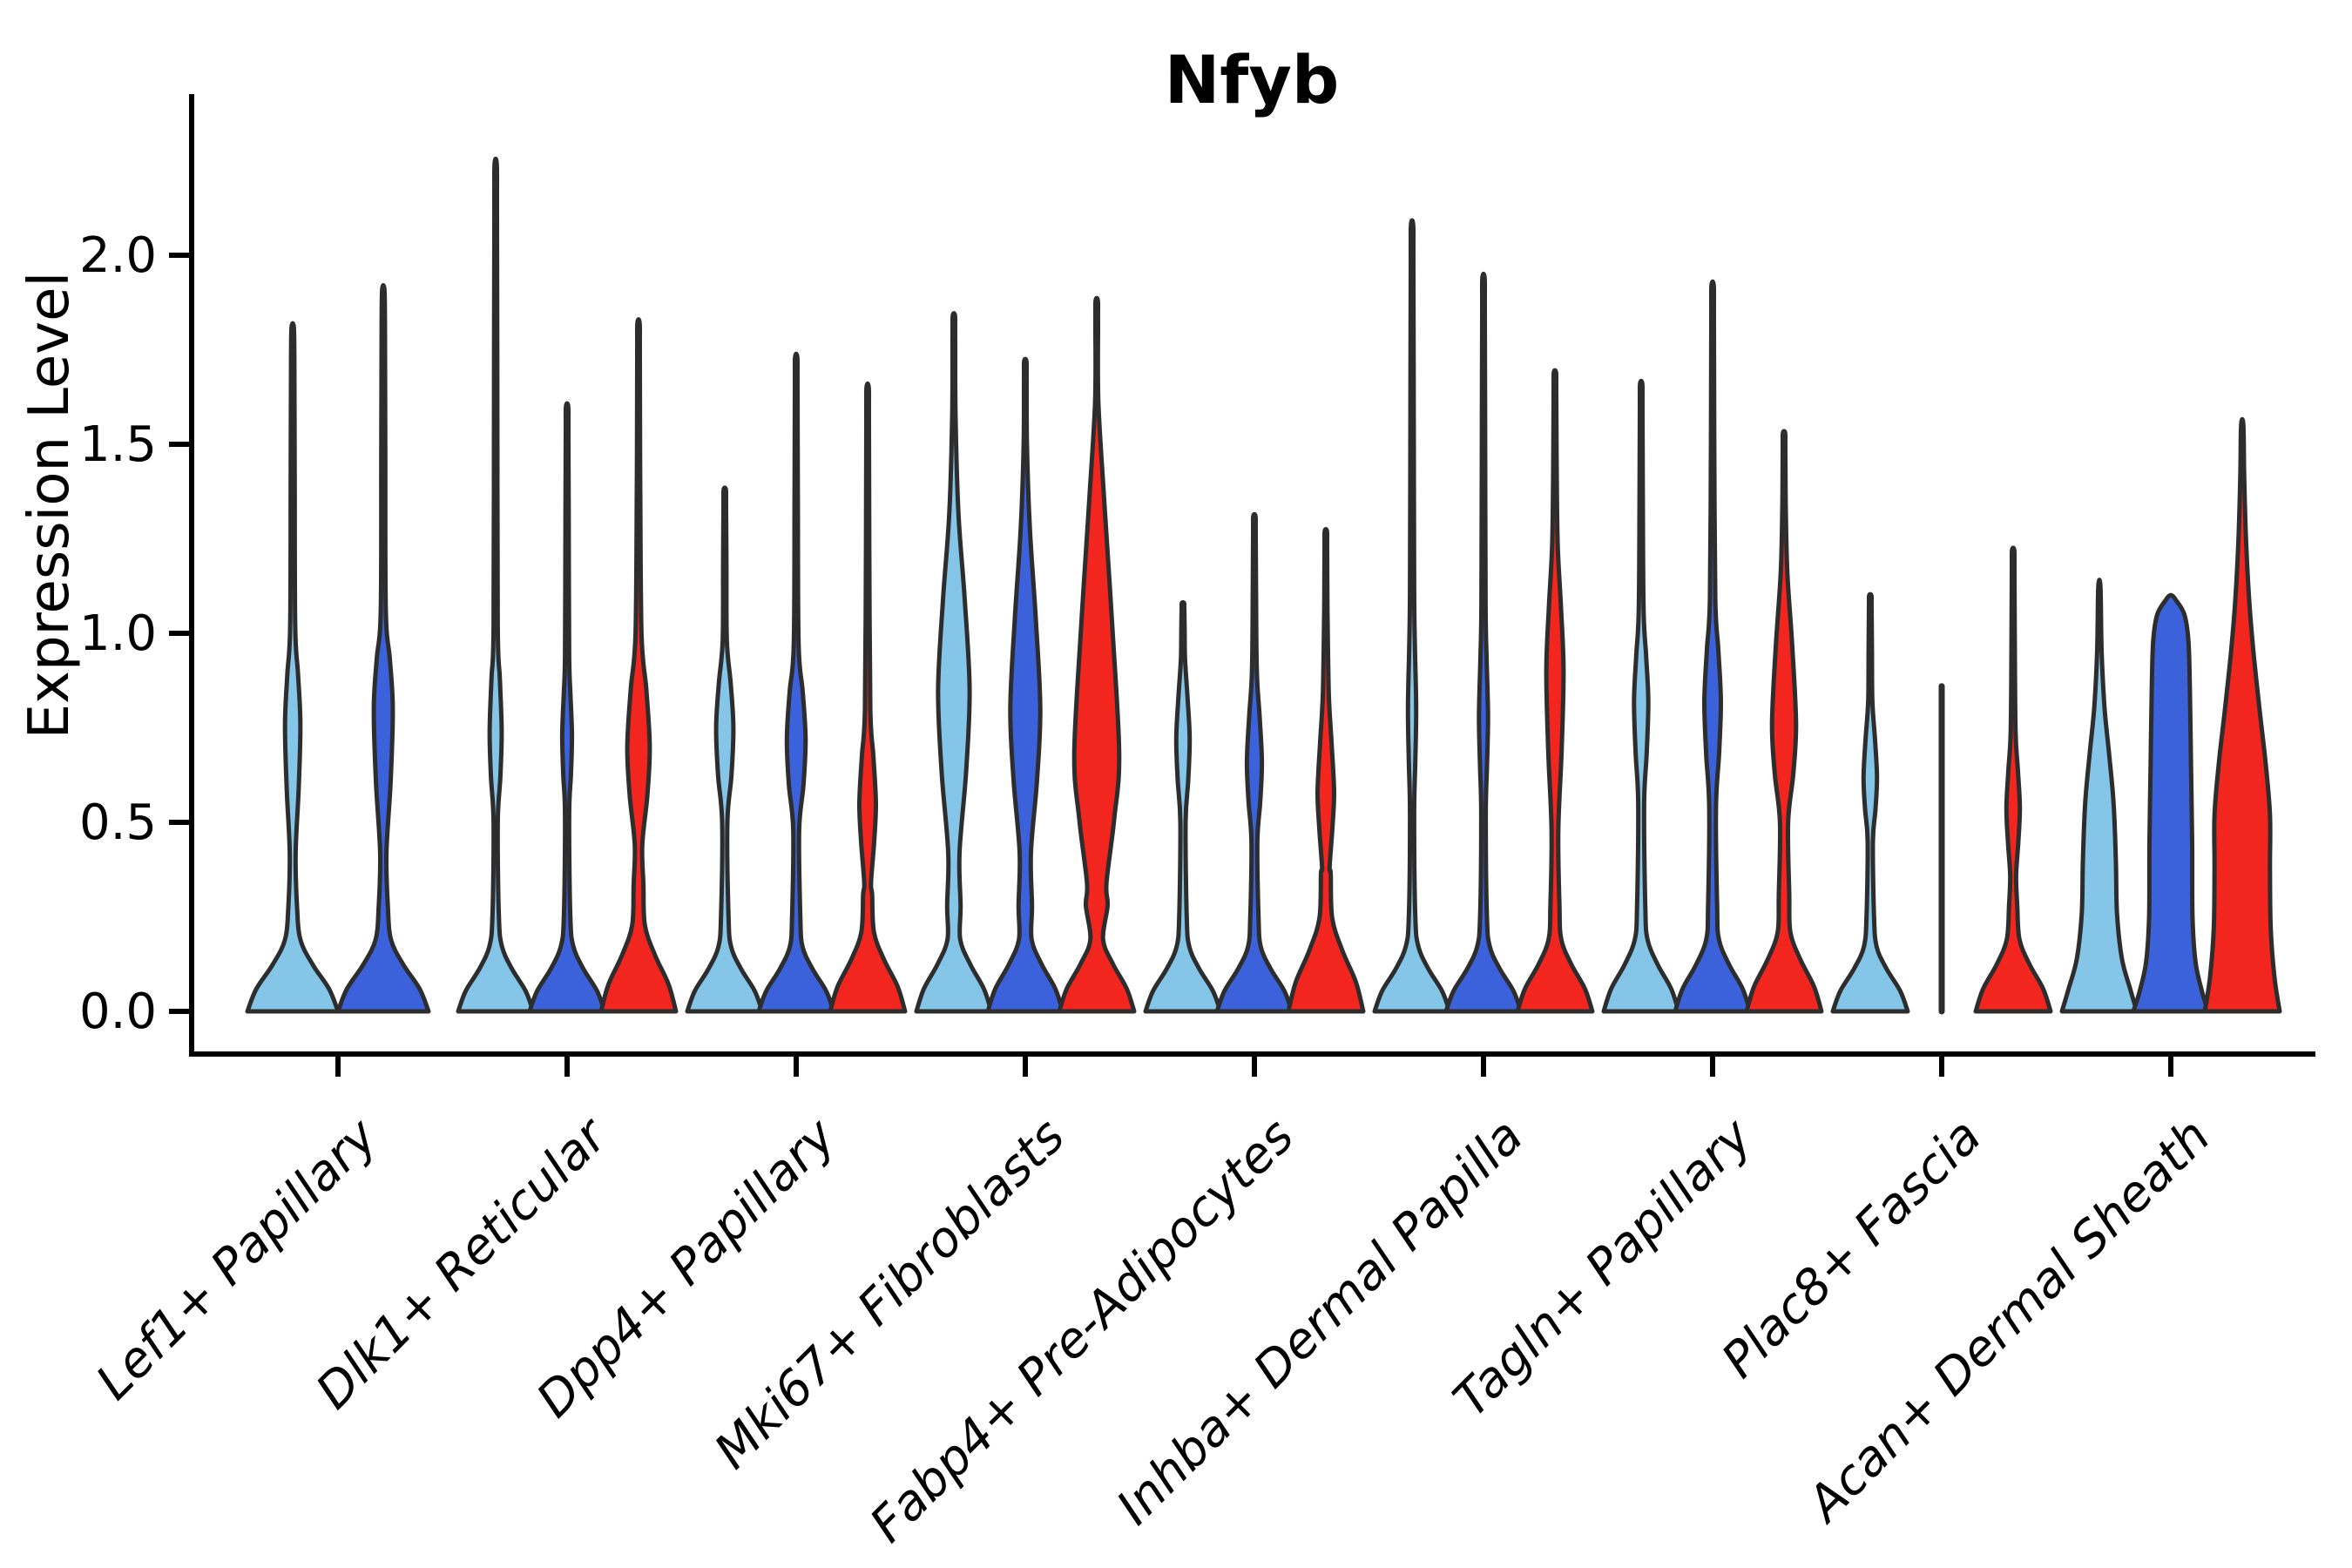  I want to click on x-tick-label: Acan+ Dermal Sheath, so click(2008, 1321).